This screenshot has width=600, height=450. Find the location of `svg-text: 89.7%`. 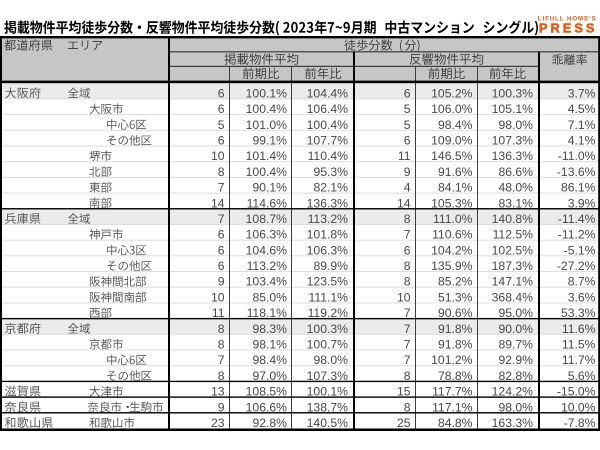

svg-text: 89.7% is located at coordinates (515, 345).